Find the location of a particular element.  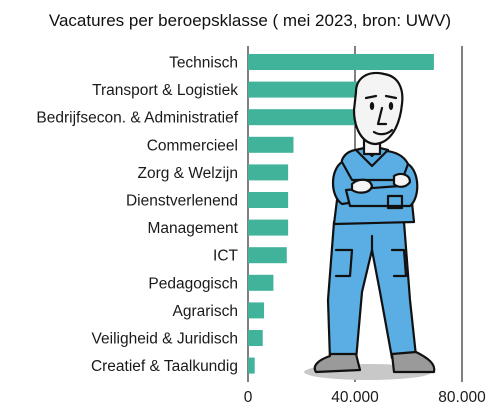

category-label: Technisch is located at coordinates (203, 63).